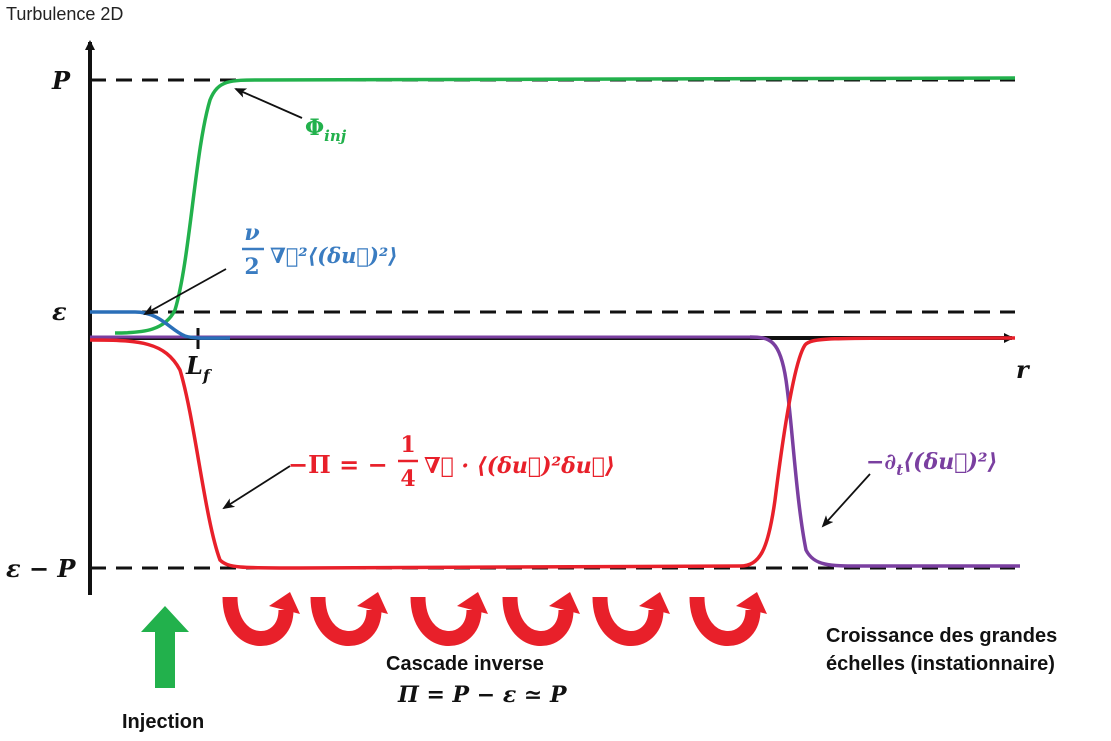 This screenshot has height=741, width=1111. What do you see at coordinates (846, 500) in the screenshot?
I see `unsteady-pointer-arrow` at bounding box center [846, 500].